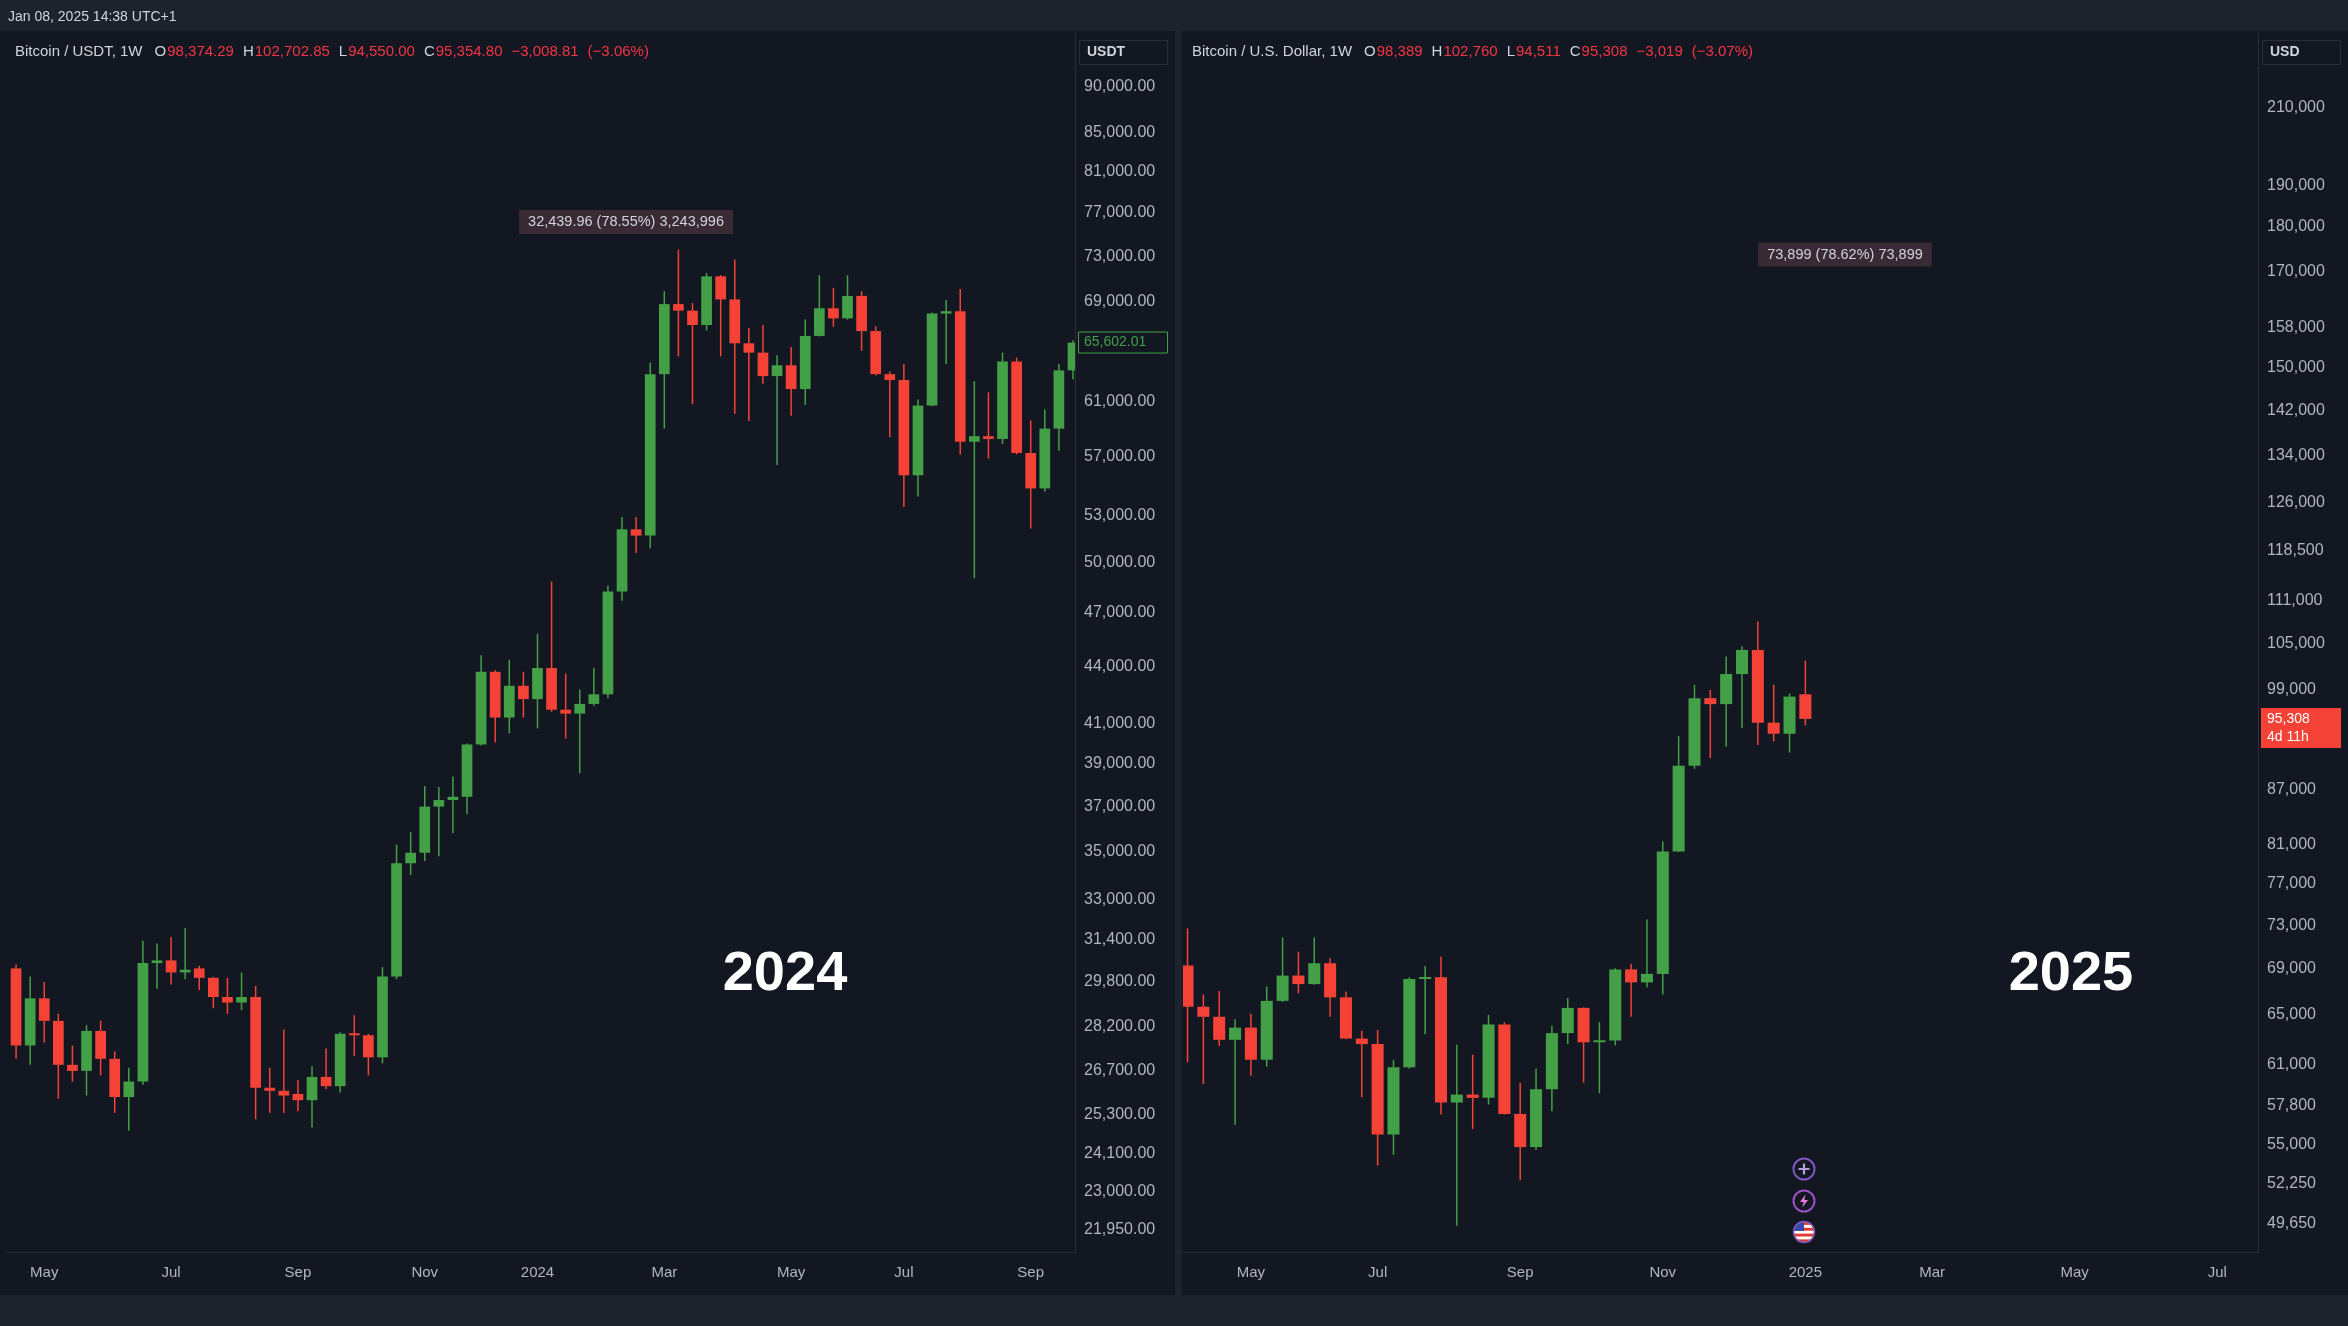 The image size is (2348, 1326). What do you see at coordinates (2292, 1143) in the screenshot?
I see `y-tick-label: 55,000` at bounding box center [2292, 1143].